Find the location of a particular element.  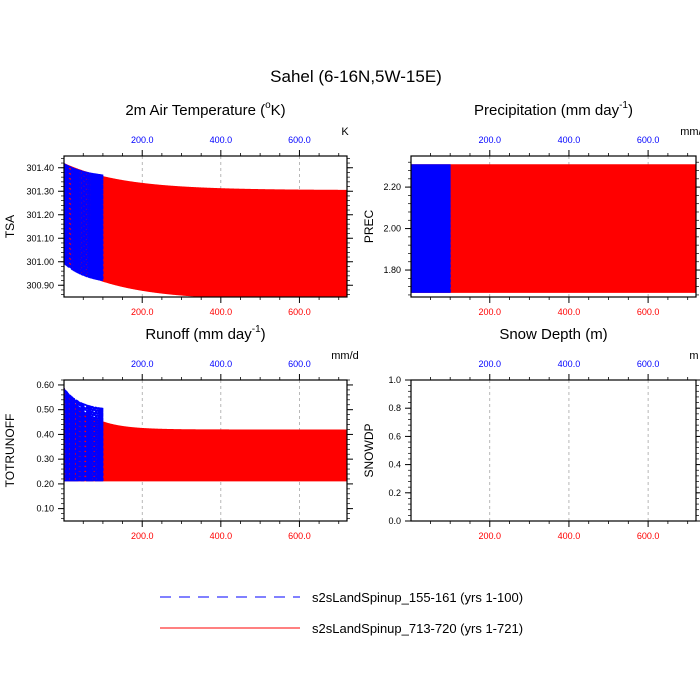

panel-title: Runoff (mm day-1) is located at coordinates (205, 333).